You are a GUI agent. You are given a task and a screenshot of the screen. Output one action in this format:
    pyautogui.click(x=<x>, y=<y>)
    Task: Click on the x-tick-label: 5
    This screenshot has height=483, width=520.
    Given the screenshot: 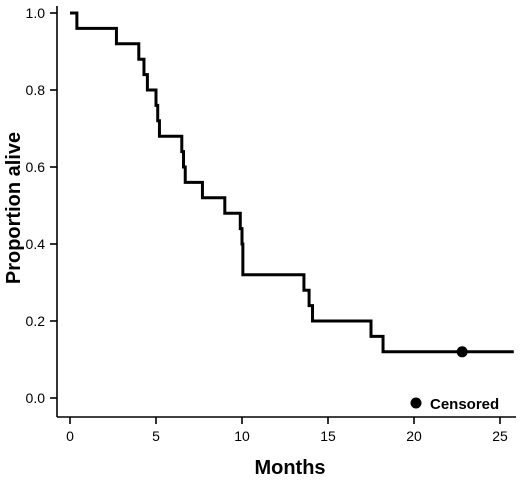 What is the action you would take?
    pyautogui.click(x=156, y=436)
    